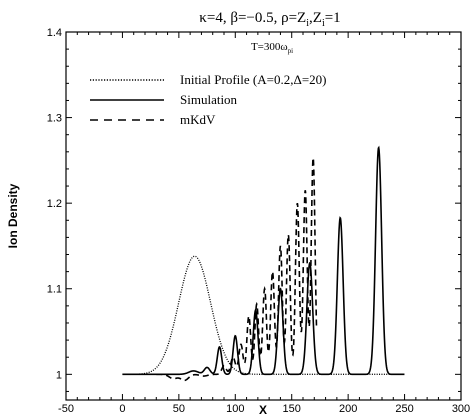 Image resolution: width=471 pixels, height=418 pixels. I want to click on time-annotation: T=300ωpi, so click(272, 48).